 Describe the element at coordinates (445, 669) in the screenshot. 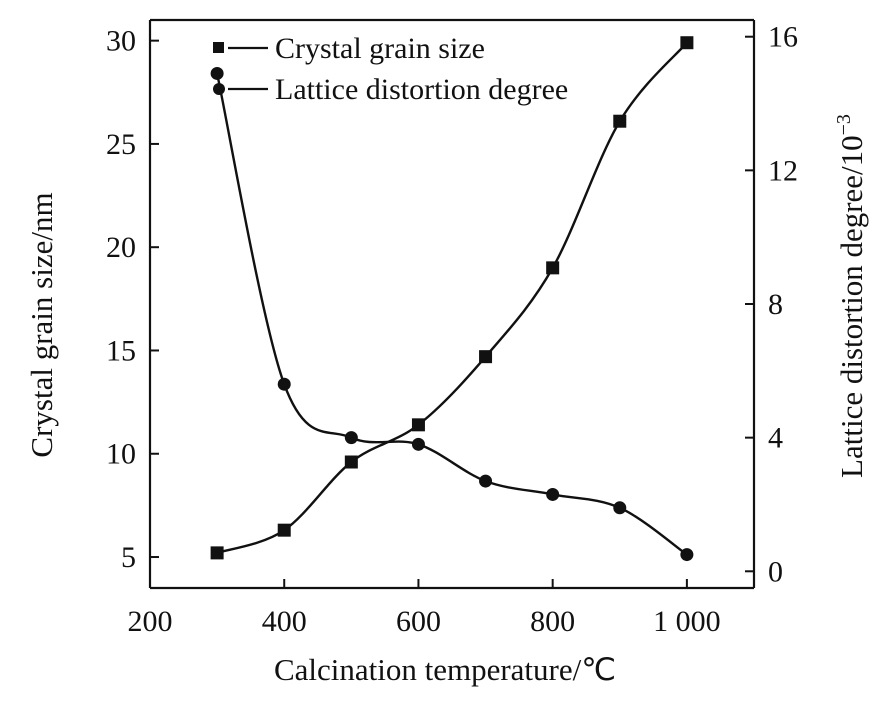

I see `x-axis-title: Calcination temperature/℃` at that location.